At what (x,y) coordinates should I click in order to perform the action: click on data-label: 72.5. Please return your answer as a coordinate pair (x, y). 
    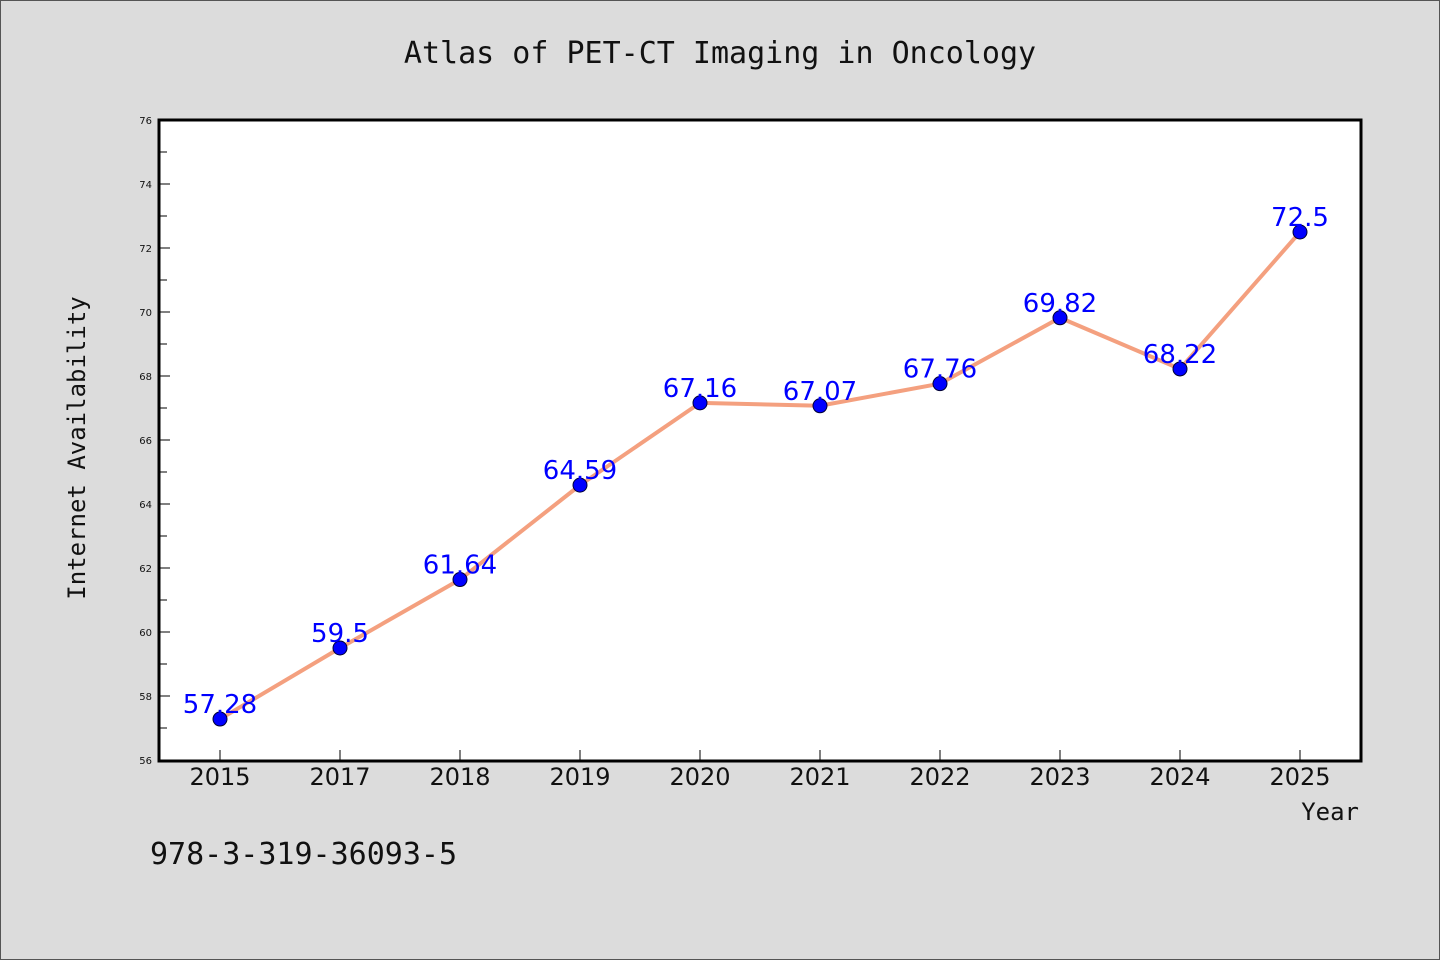
    Looking at the image, I should click on (1300, 218).